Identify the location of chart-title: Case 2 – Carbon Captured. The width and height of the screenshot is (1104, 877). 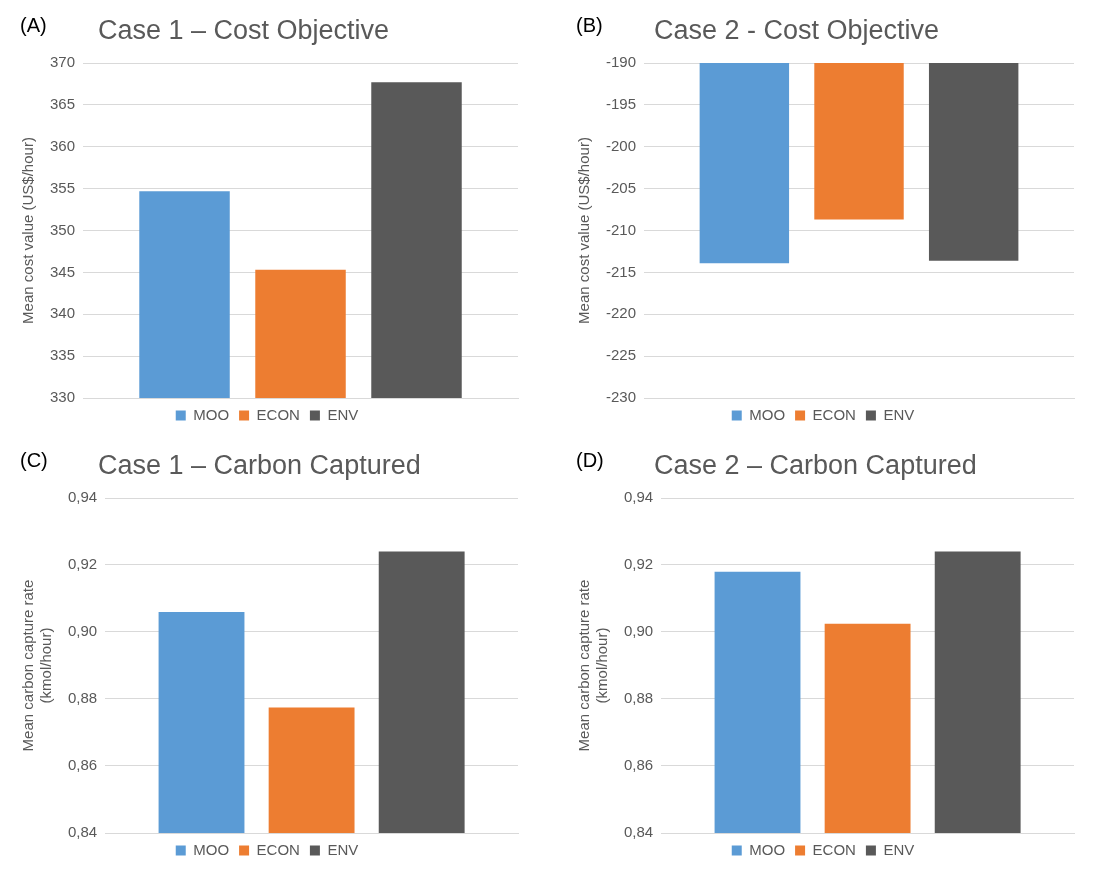
(815, 464).